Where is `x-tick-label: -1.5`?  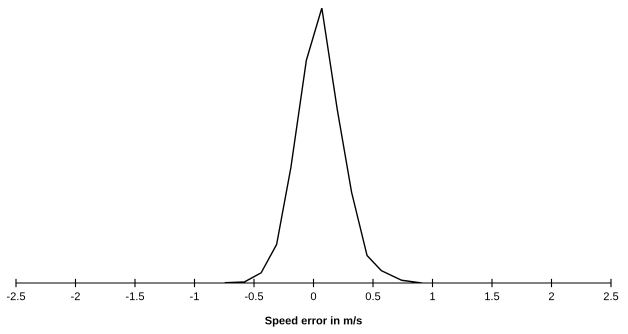 x-tick-label: -1.5 is located at coordinates (135, 296).